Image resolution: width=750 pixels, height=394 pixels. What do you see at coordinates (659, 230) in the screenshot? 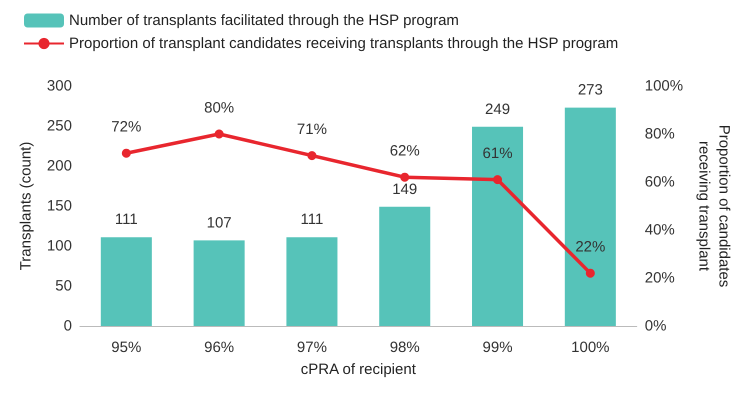
I see `y2-tick-label: 40%` at bounding box center [659, 230].